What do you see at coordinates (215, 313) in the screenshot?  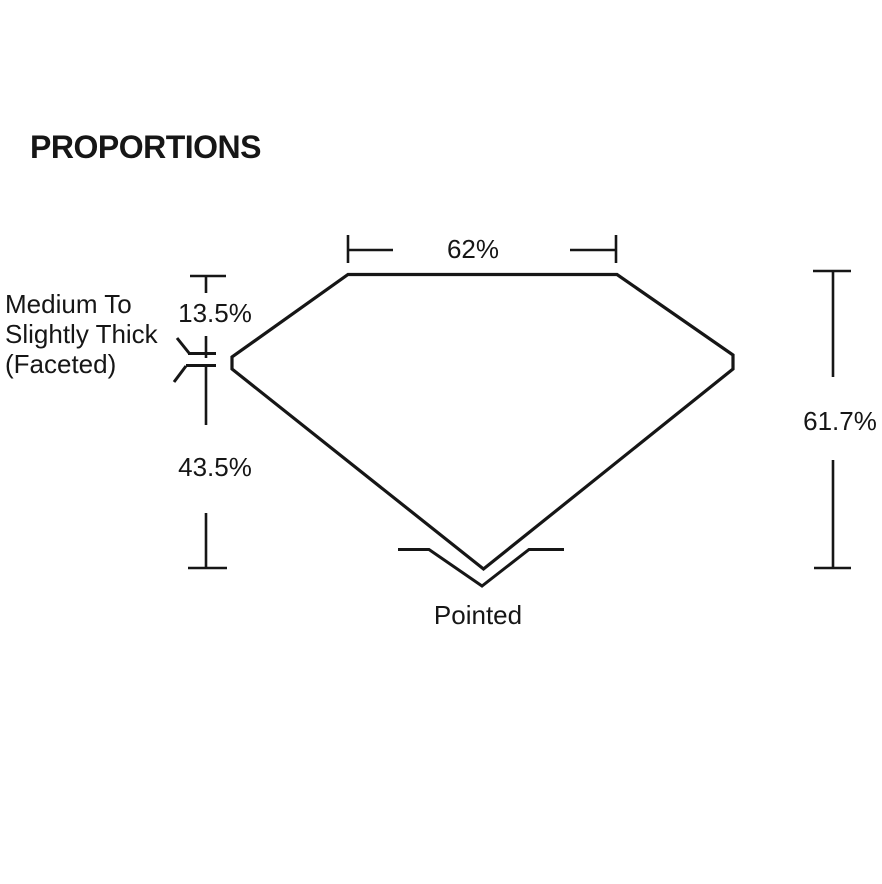 I see `crown-height-label: 13.5%` at bounding box center [215, 313].